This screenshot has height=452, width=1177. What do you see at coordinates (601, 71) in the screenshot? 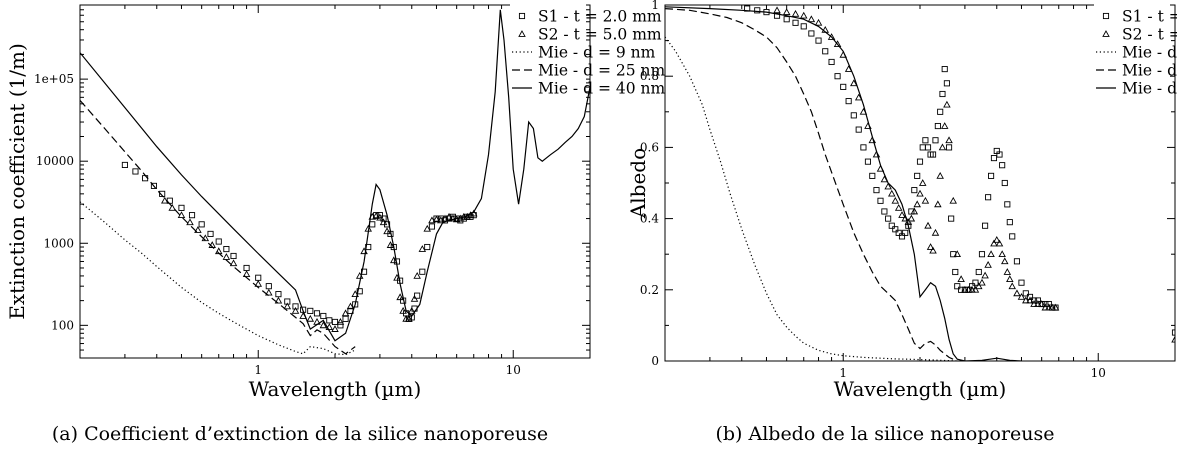
I see `legend-entry: Mie - d = 25 nm` at bounding box center [601, 71].